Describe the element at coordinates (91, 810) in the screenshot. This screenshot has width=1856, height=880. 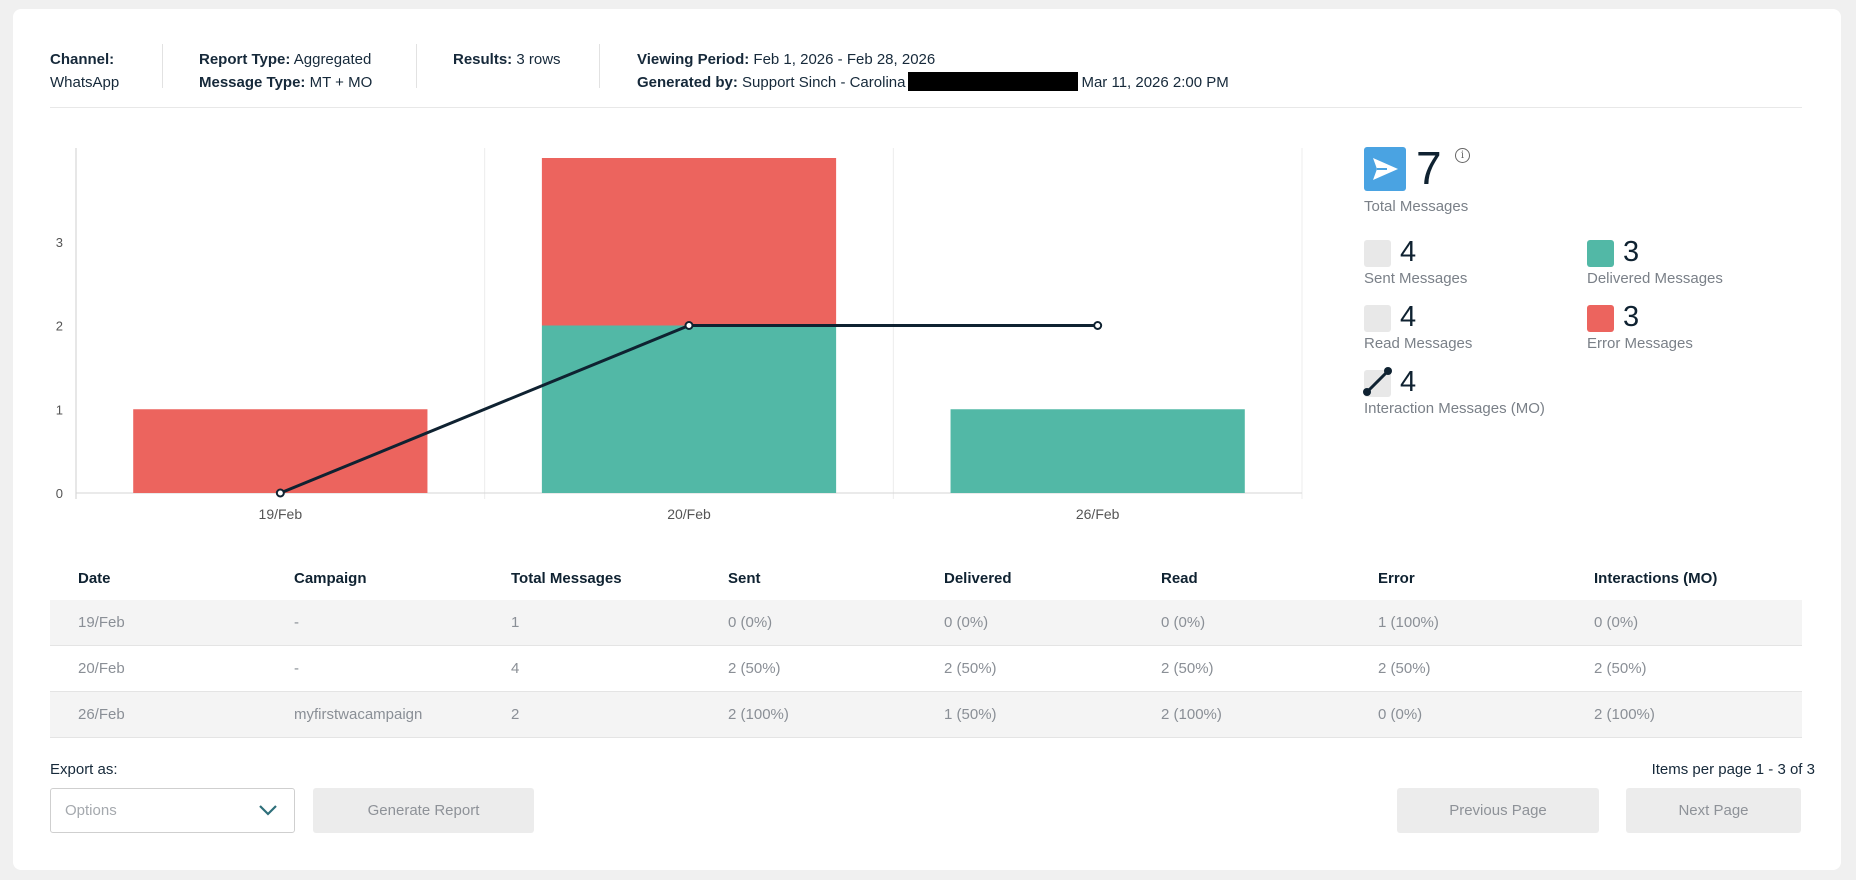
I see `options-placeholder: Options` at that location.